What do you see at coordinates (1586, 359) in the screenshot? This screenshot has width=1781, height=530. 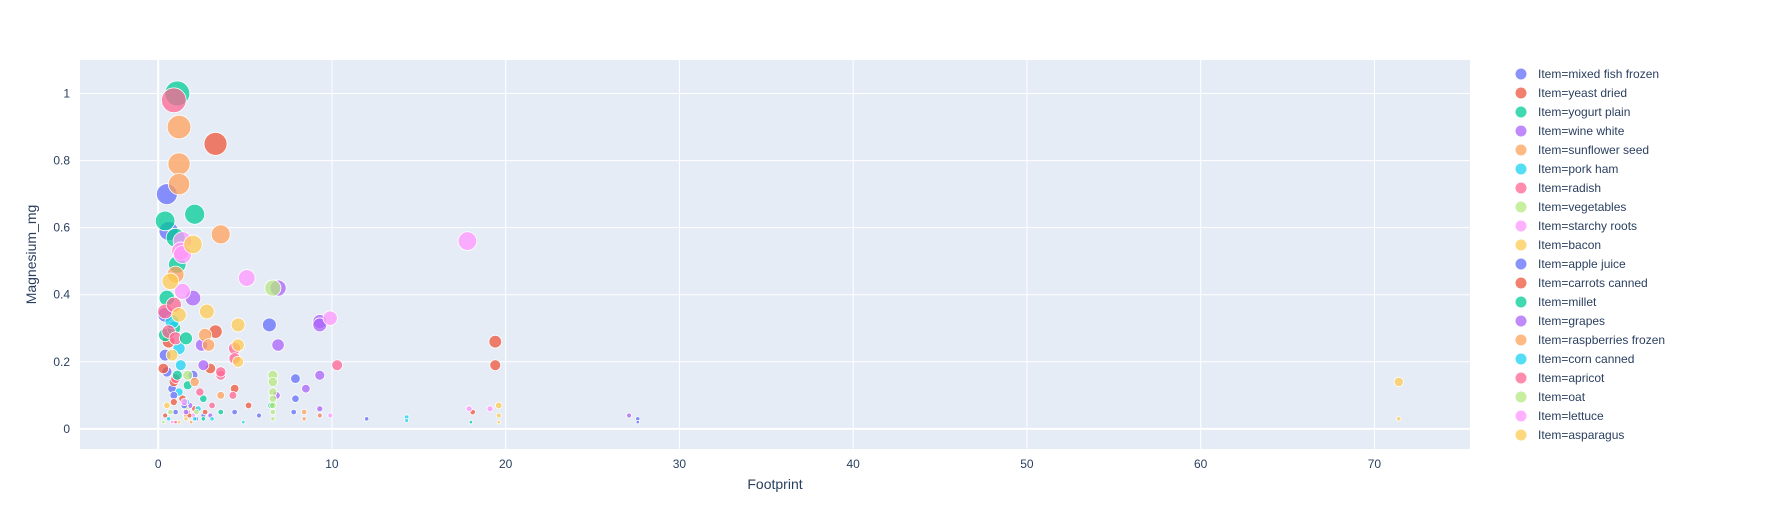 I see `legend-label: Item=corn canned` at bounding box center [1586, 359].